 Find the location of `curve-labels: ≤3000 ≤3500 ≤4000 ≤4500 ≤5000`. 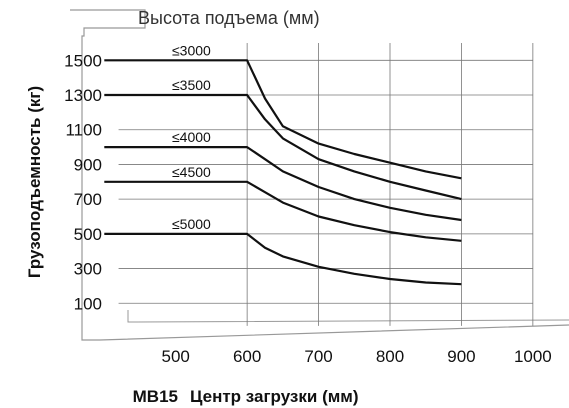

curve-labels: ≤3000 ≤3500 ≤4000 ≤4500 ≤5000 is located at coordinates (191, 137).